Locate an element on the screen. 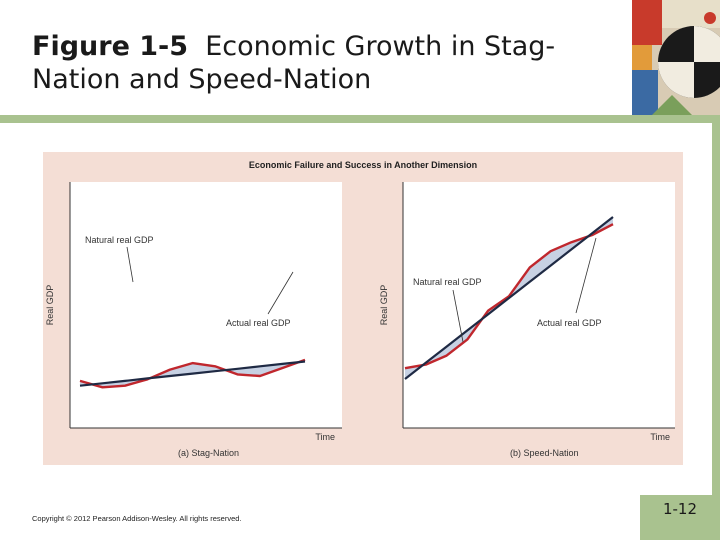 The width and height of the screenshot is (720, 540). page-number: 1-12 is located at coordinates (680, 509).